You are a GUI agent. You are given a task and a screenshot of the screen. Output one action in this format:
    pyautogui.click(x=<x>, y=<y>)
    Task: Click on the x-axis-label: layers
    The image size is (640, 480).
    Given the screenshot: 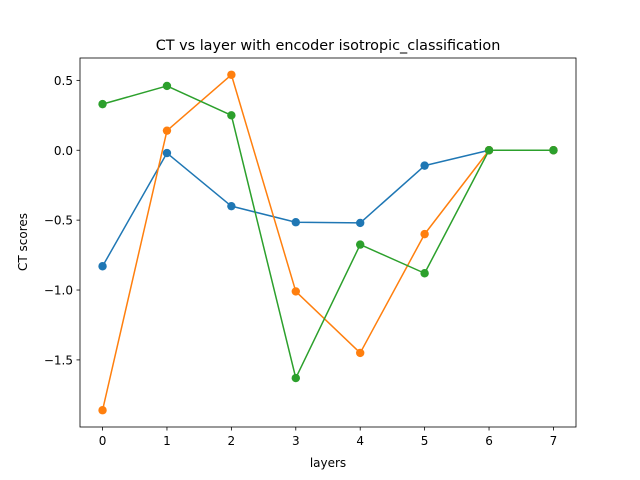 What is the action you would take?
    pyautogui.click(x=328, y=463)
    